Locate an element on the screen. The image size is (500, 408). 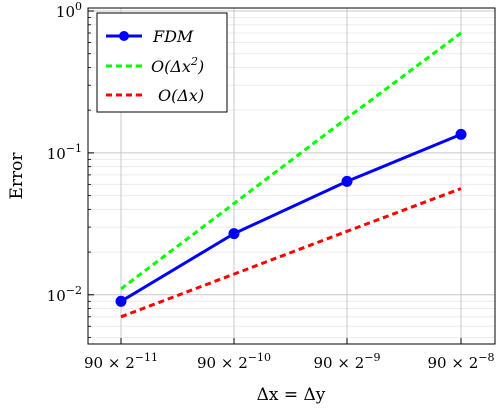
x-tick-label: 90 × 2−10 is located at coordinates (234, 361).